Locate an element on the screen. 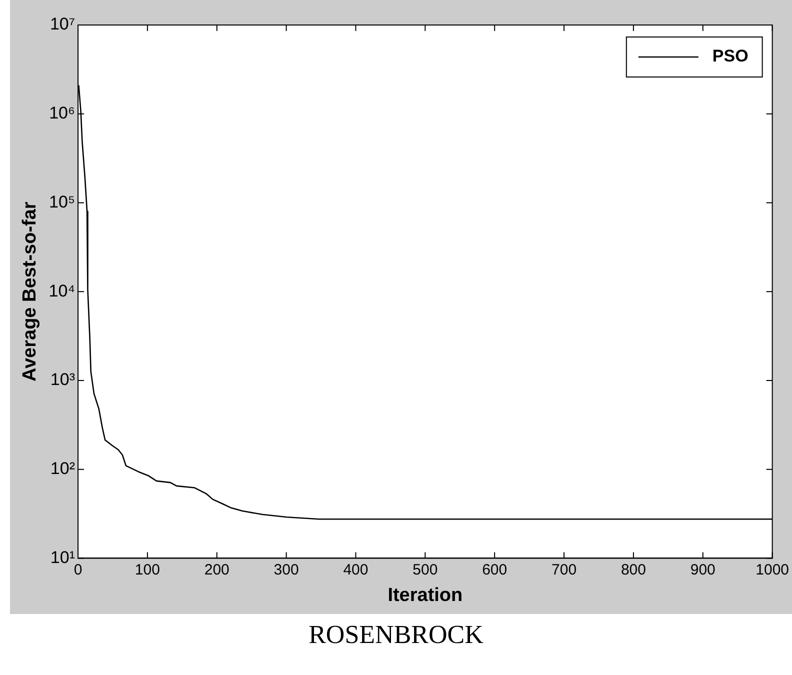  x-tick-label: 400 is located at coordinates (355, 569).